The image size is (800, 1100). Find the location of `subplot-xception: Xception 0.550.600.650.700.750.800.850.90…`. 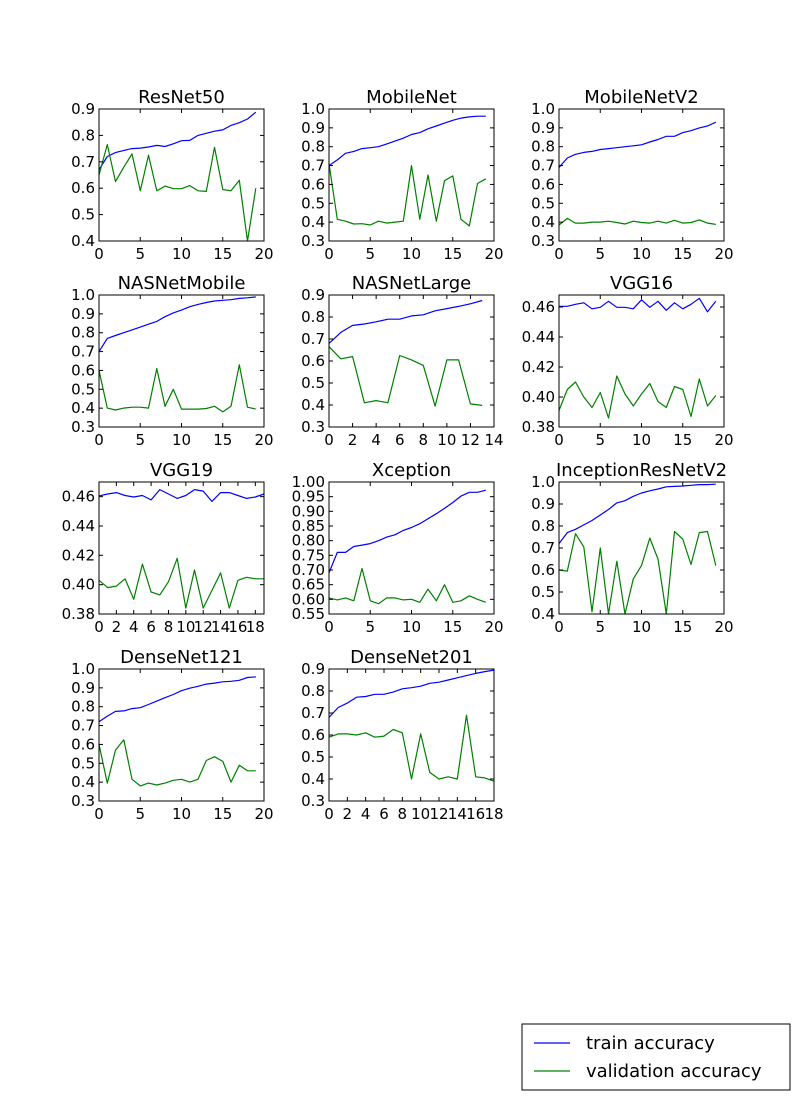

subplot-xception: Xception 0.550.600.650.700.750.800.850.90… is located at coordinates (398, 548).